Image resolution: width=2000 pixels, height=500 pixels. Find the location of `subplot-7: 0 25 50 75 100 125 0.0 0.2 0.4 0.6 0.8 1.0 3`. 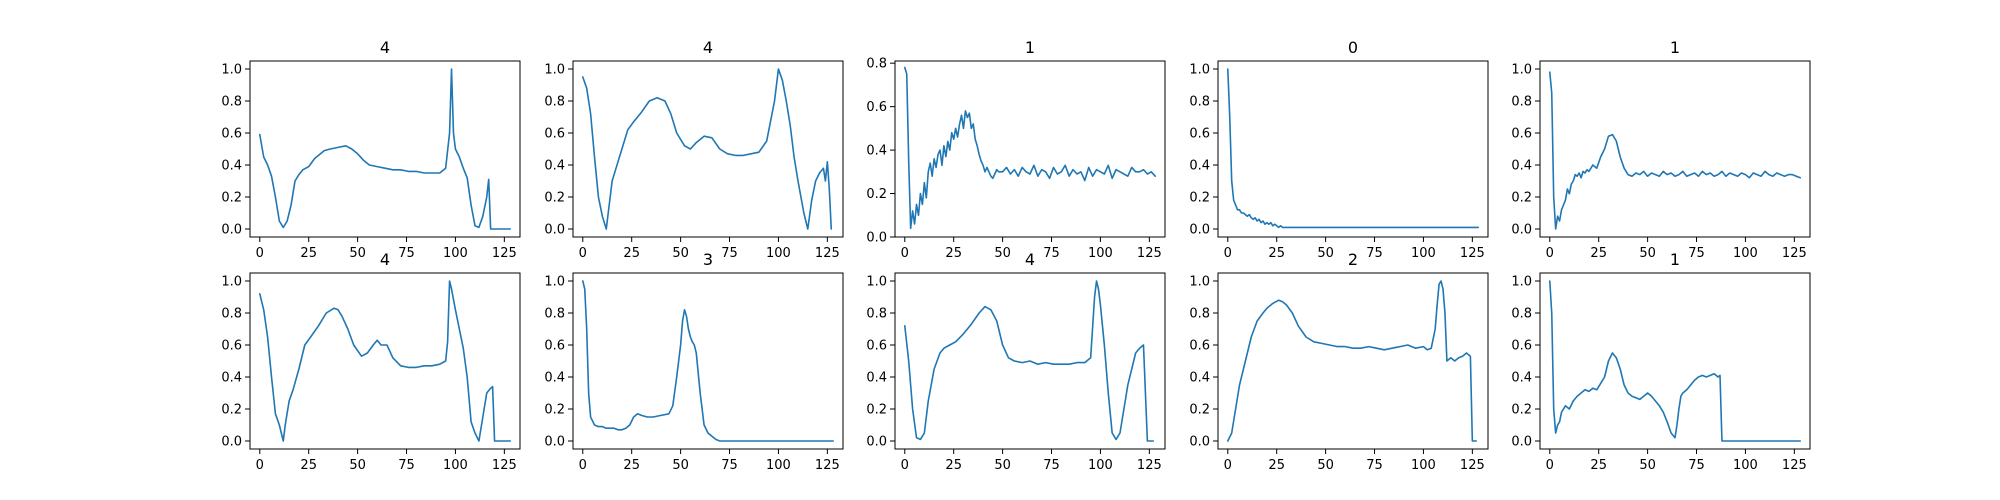

subplot-7: 0 25 50 75 100 125 0.0 0.2 0.4 0.6 0.8 1.0 3 is located at coordinates (694, 361).